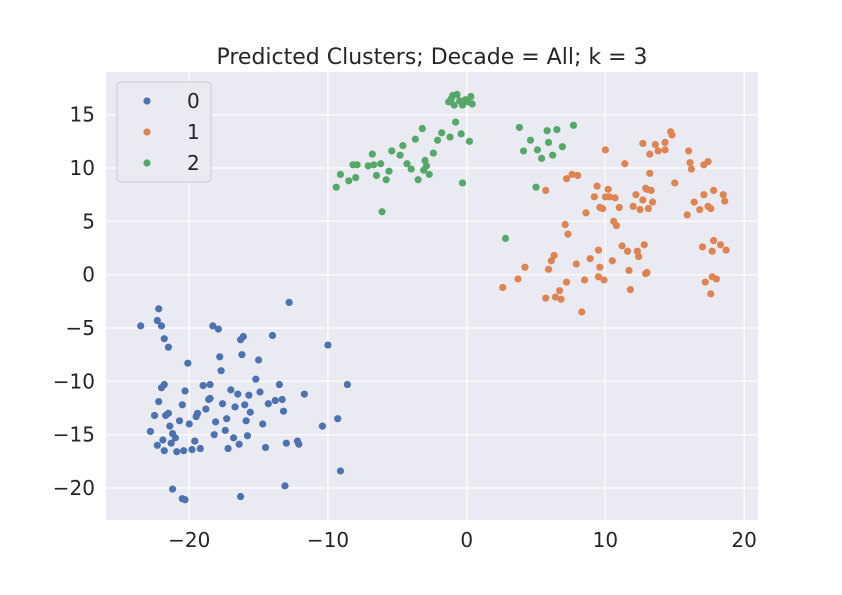 The width and height of the screenshot is (842, 595). I want to click on x-axis-ticks: −20 −10 0 10 20, so click(462, 540).